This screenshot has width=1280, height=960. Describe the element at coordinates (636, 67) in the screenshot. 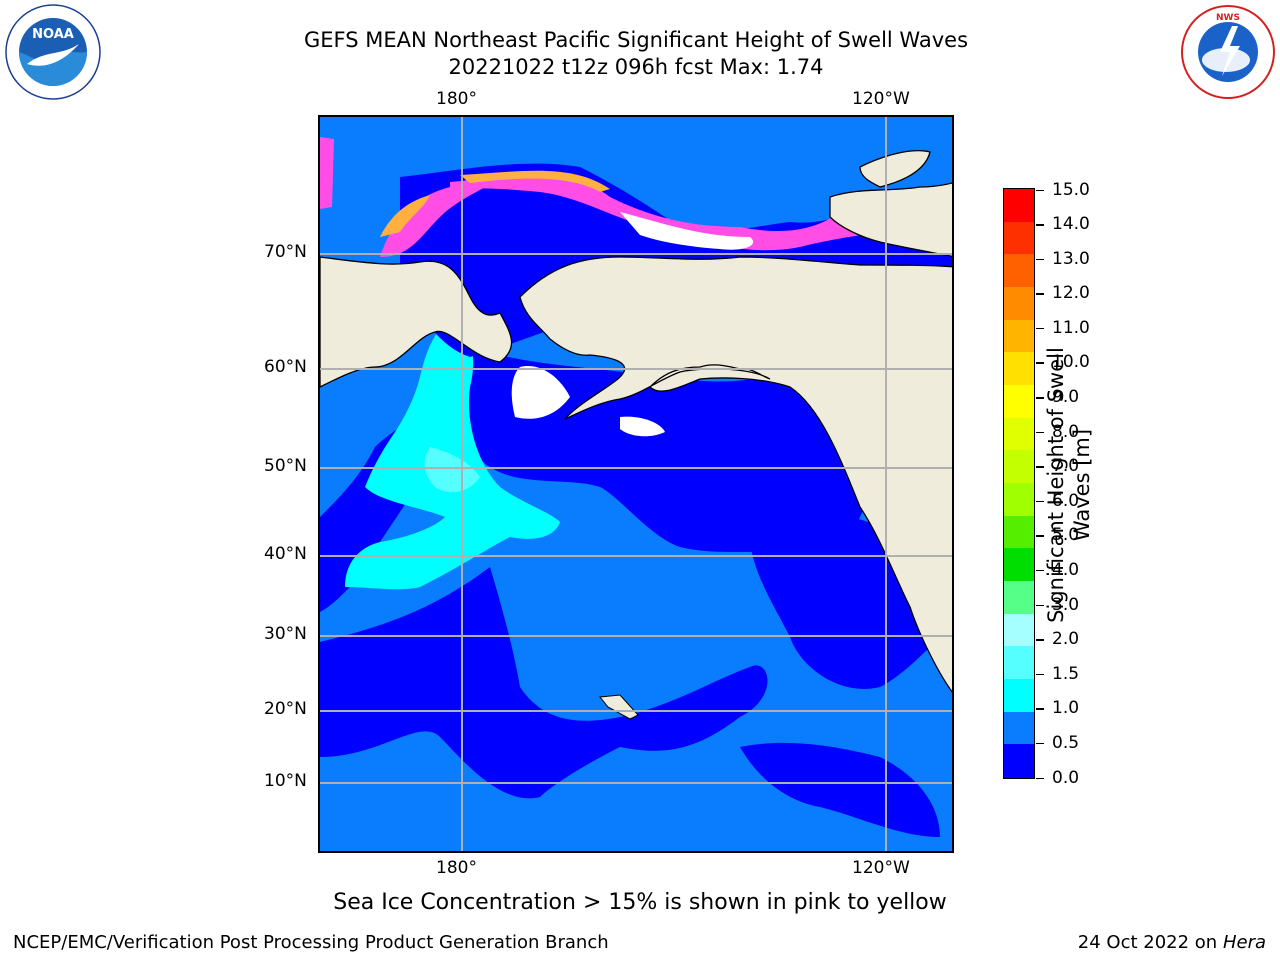

I see `chart-subtitle: 20221022 t12z 096h fcst Max: 1.74` at that location.